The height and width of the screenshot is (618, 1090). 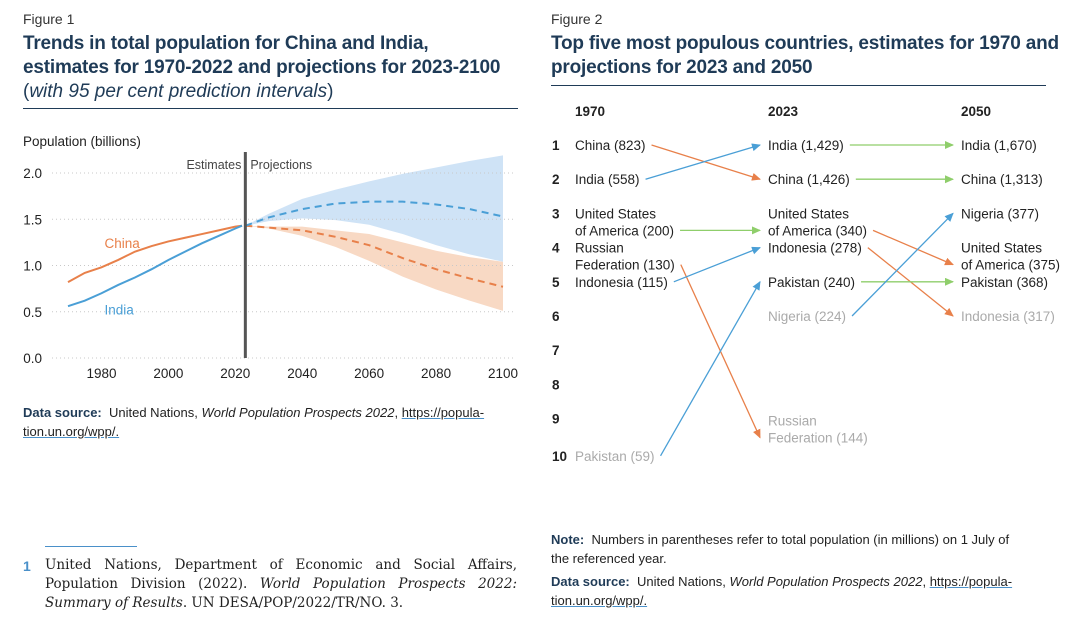 What do you see at coordinates (32, 358) in the screenshot?
I see `y-tick-label: 0.0` at bounding box center [32, 358].